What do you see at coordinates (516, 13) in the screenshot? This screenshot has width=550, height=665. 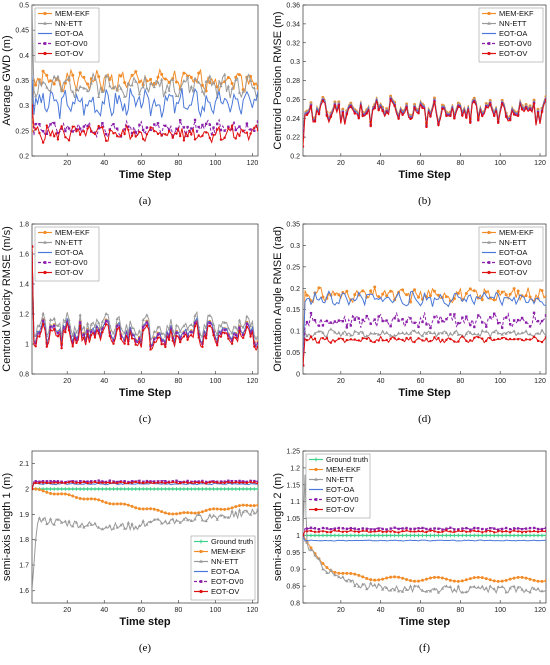 I see `legend-label: MEM-EKF` at bounding box center [516, 13].